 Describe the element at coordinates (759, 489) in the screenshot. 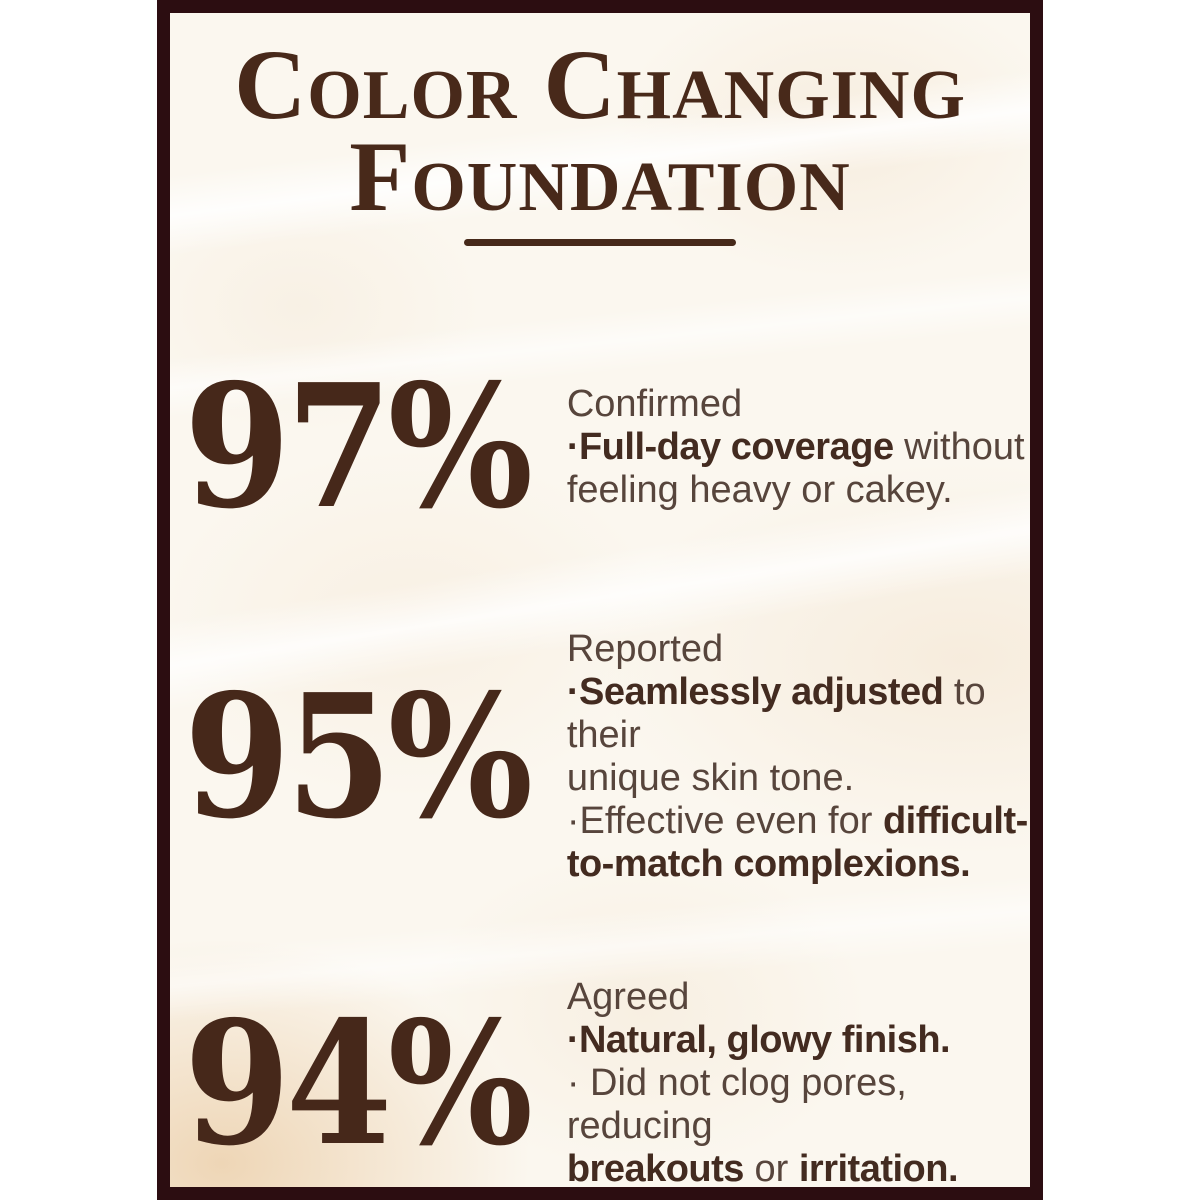

I see `text-segment: feeling heavy or cakey.` at that location.